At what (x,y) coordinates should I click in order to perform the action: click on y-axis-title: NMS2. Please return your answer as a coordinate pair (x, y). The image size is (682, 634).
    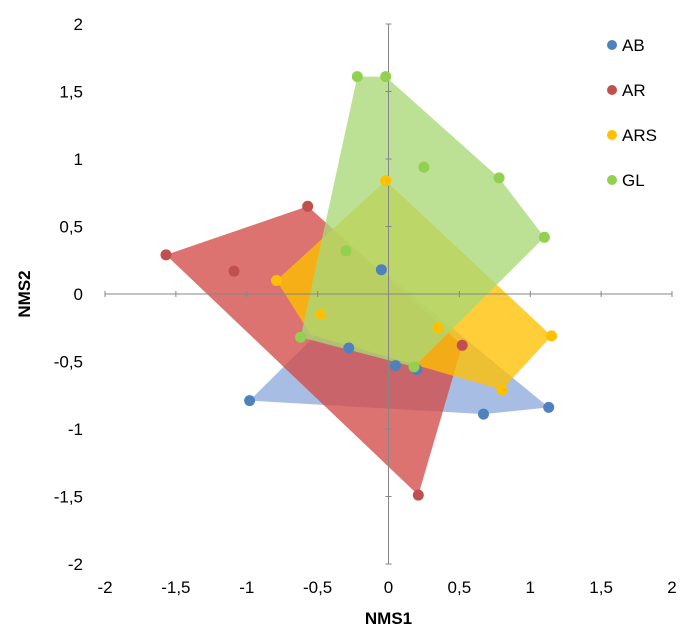
    Looking at the image, I should click on (24, 293).